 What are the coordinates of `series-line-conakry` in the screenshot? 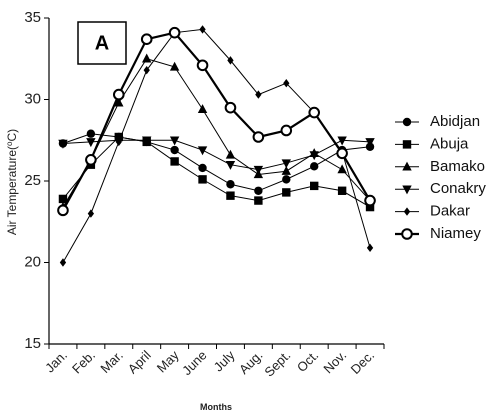 It's located at (216, 155).